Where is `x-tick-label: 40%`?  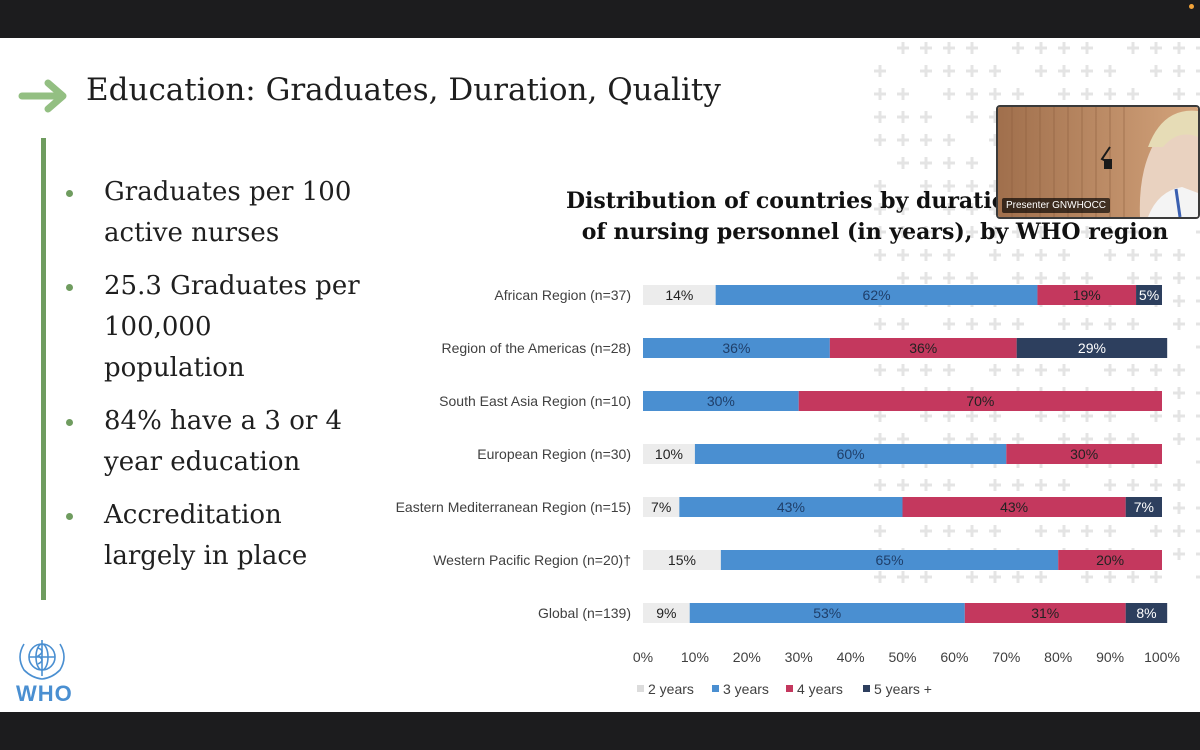
x-tick-label: 40% is located at coordinates (851, 657).